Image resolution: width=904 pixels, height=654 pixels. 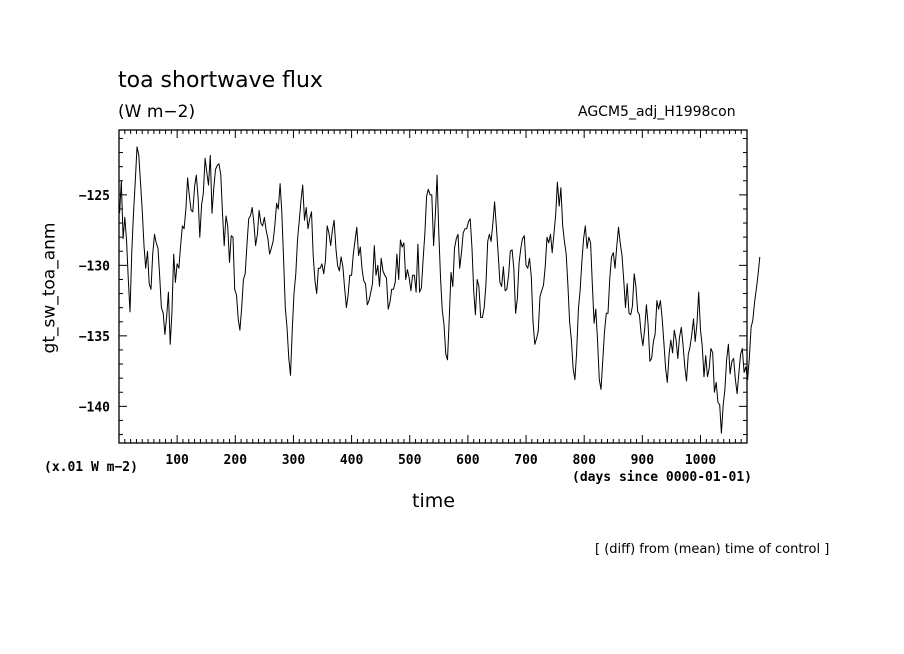 What do you see at coordinates (584, 460) in the screenshot?
I see `x-tick-label: 800` at bounding box center [584, 460].